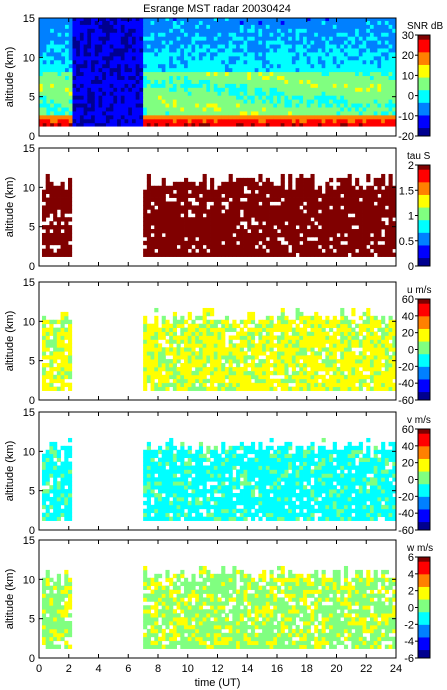  I want to click on colorbar-label: SNR dB, so click(425, 26).